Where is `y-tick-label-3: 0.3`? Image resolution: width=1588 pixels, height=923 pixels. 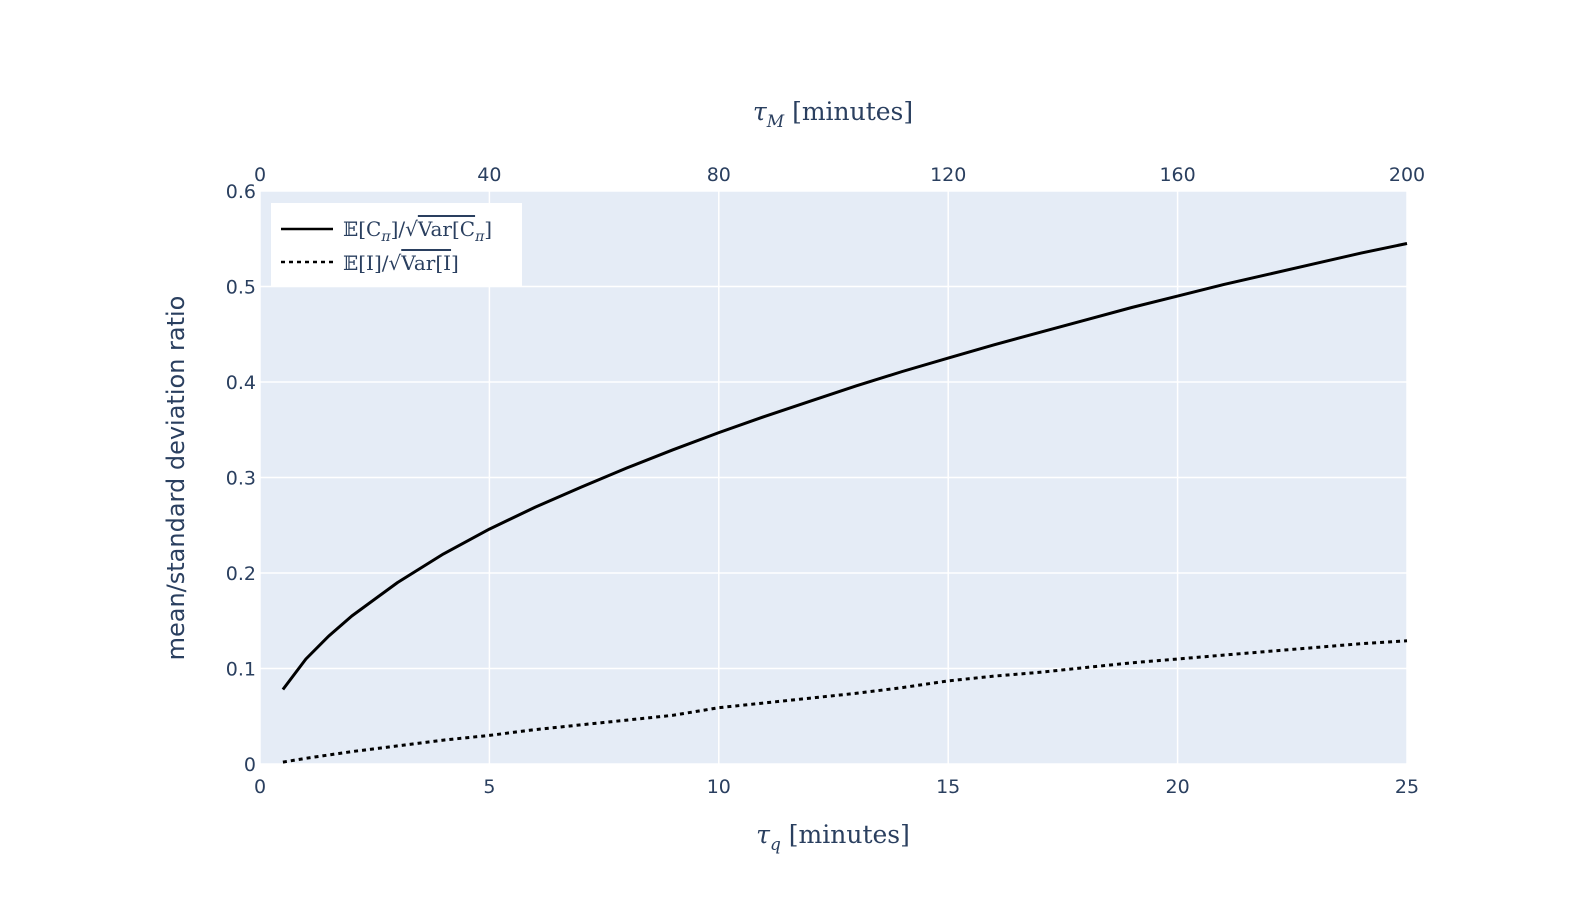
y-tick-label-3: 0.3 is located at coordinates (241, 479).